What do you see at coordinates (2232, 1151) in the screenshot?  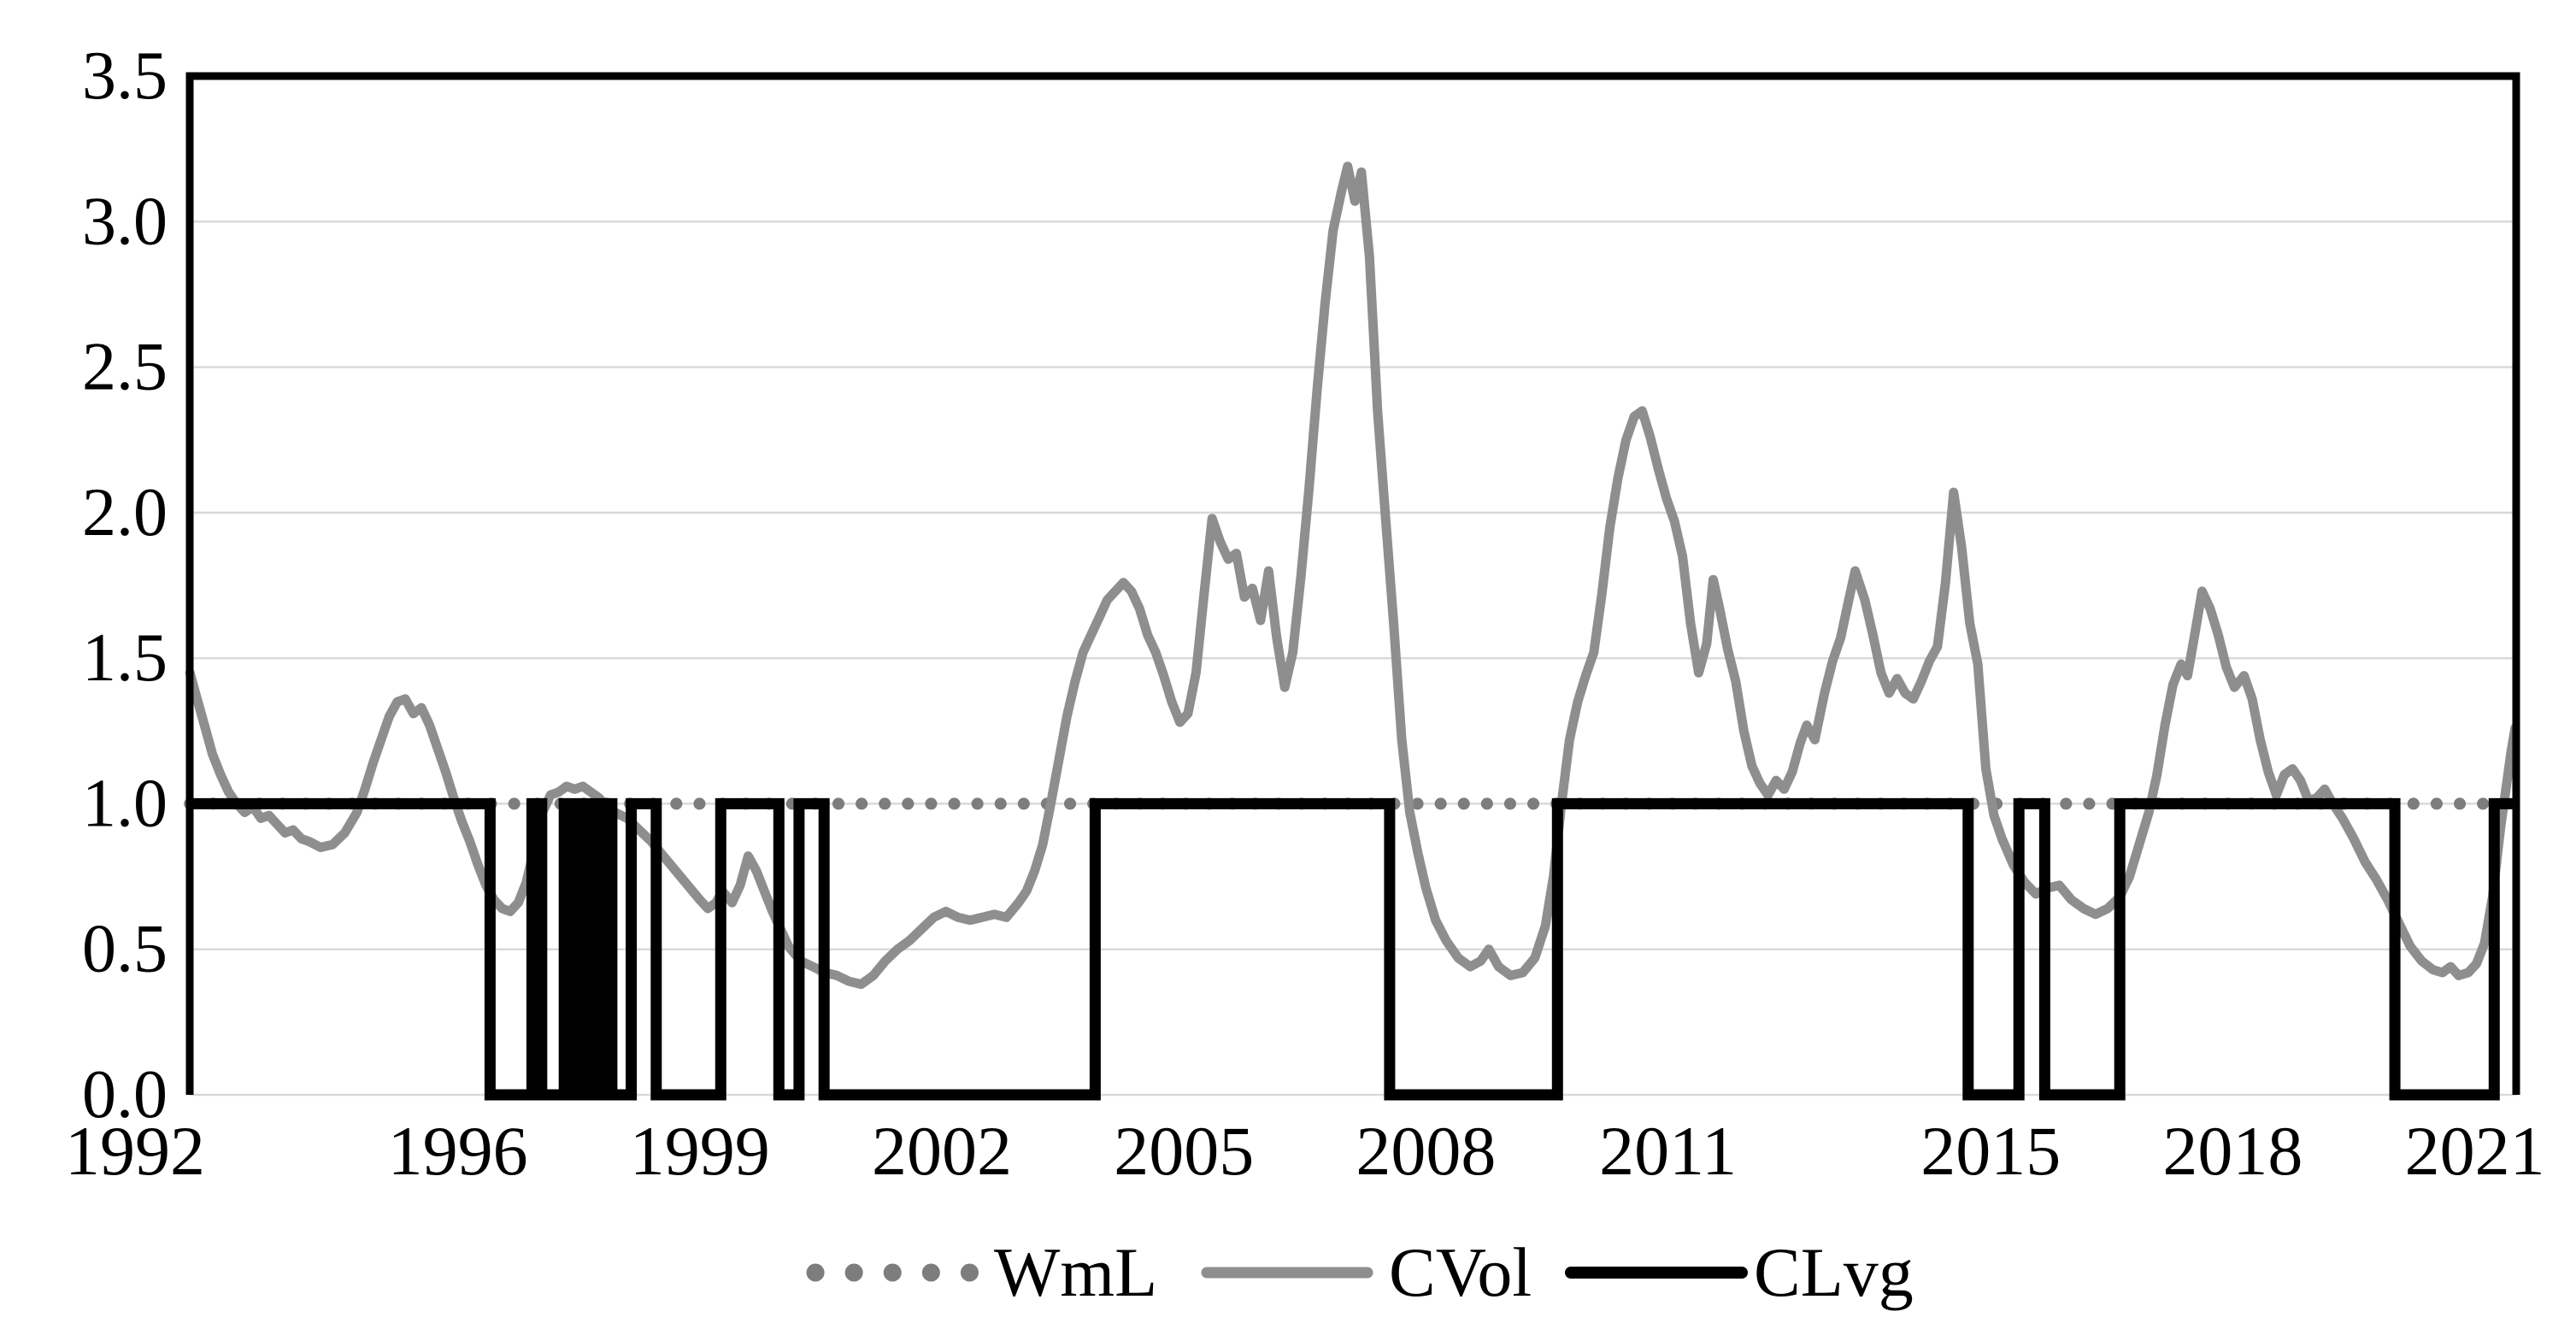 I see `x-tick-label: 2018` at bounding box center [2232, 1151].